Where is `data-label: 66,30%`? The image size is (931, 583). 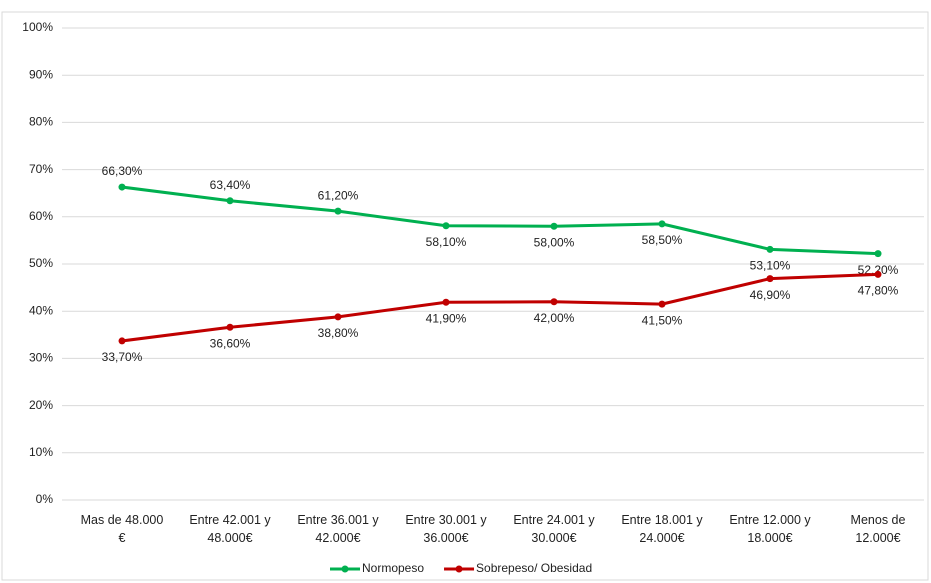 data-label: 66,30% is located at coordinates (122, 171).